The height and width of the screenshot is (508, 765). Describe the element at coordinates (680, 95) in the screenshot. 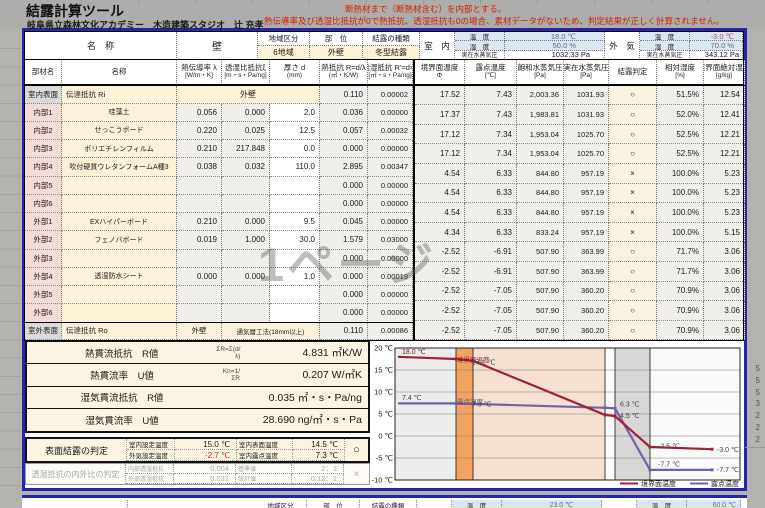

I see `cell-relative-humidity: 51.5%` at that location.